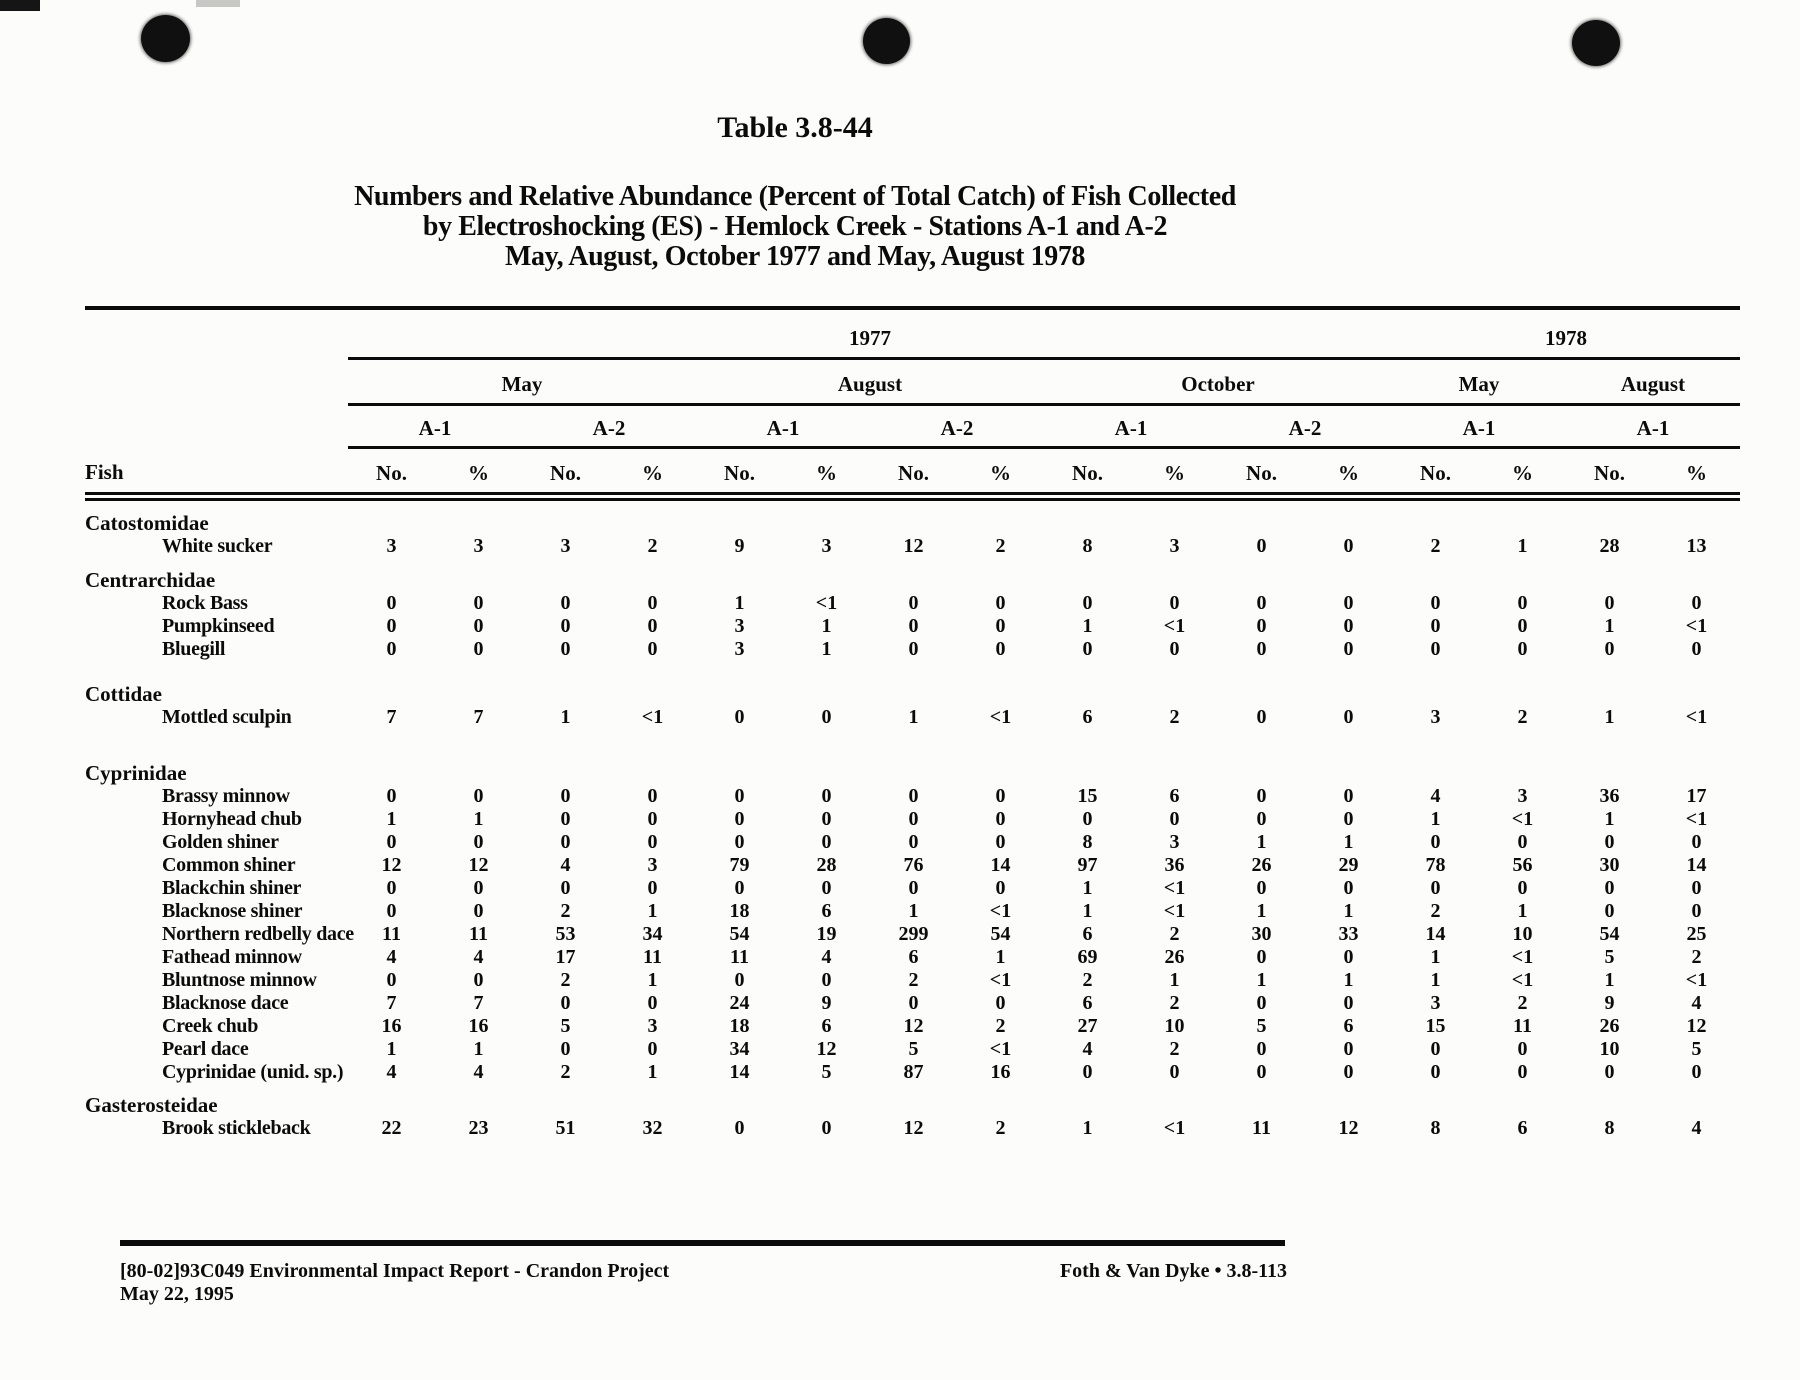 The height and width of the screenshot is (1380, 1800). I want to click on species-name-cell: Fathead minnow, so click(232, 956).